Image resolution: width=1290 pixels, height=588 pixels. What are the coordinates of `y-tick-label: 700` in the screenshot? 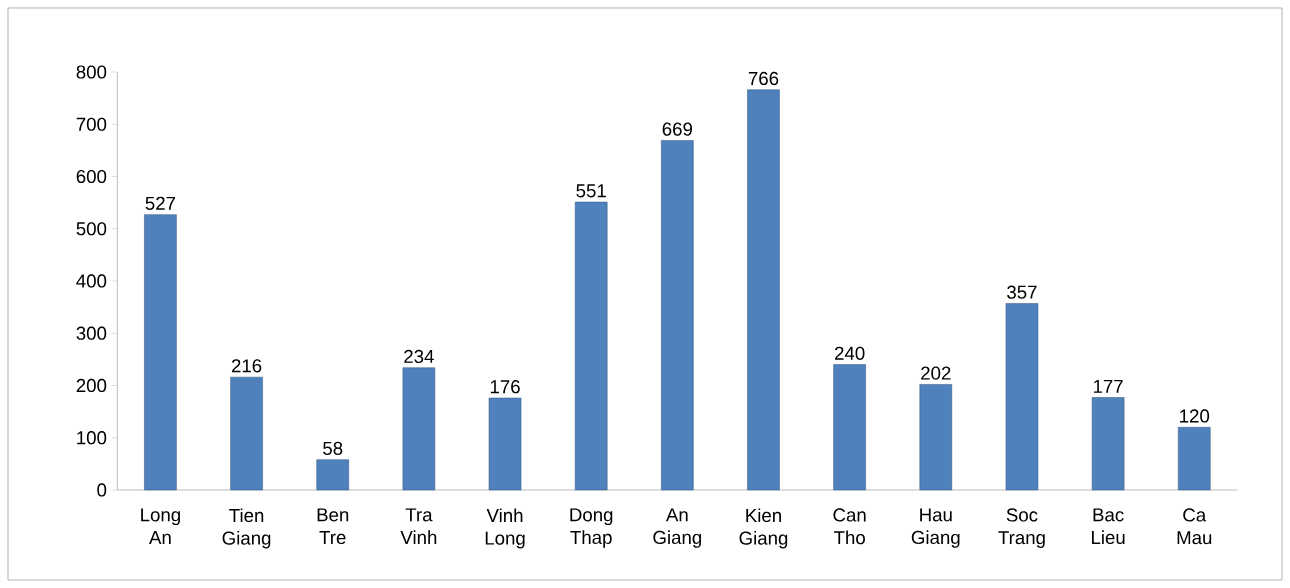 It's located at (91, 124).